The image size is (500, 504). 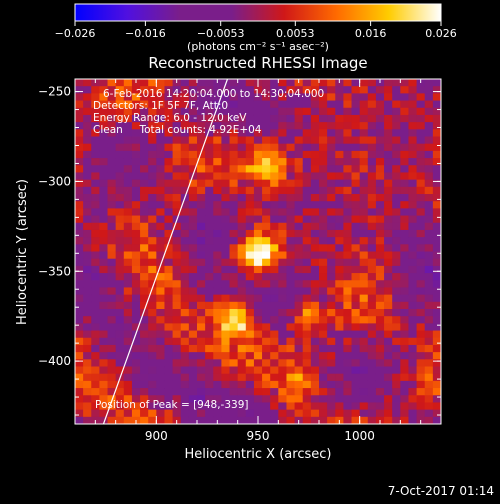 I want to click on colorbar-tick-label: −0.0053, so click(x=221, y=33).